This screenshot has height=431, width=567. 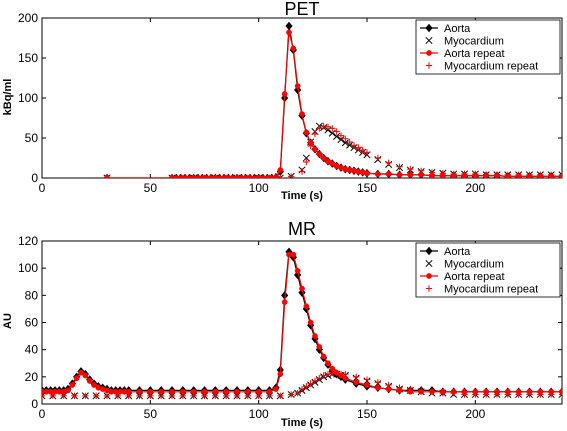 What do you see at coordinates (34, 178) in the screenshot?
I see `pet-y-tick-label: 0` at bounding box center [34, 178].